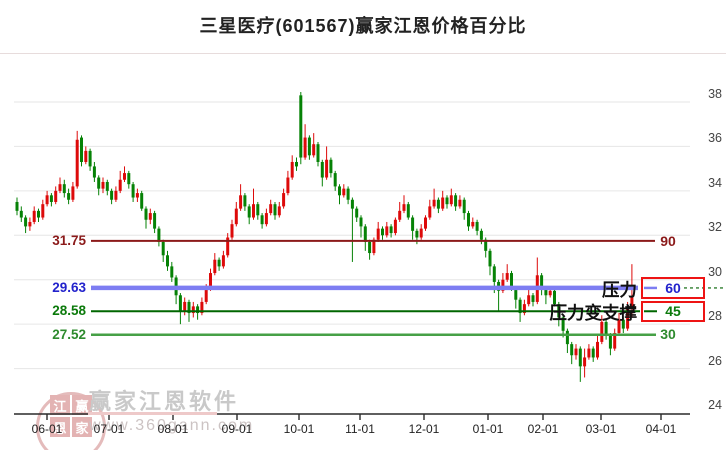  What do you see at coordinates (69, 310) in the screenshot?
I see `gann-price-label-28-58: 28.58` at bounding box center [69, 310].